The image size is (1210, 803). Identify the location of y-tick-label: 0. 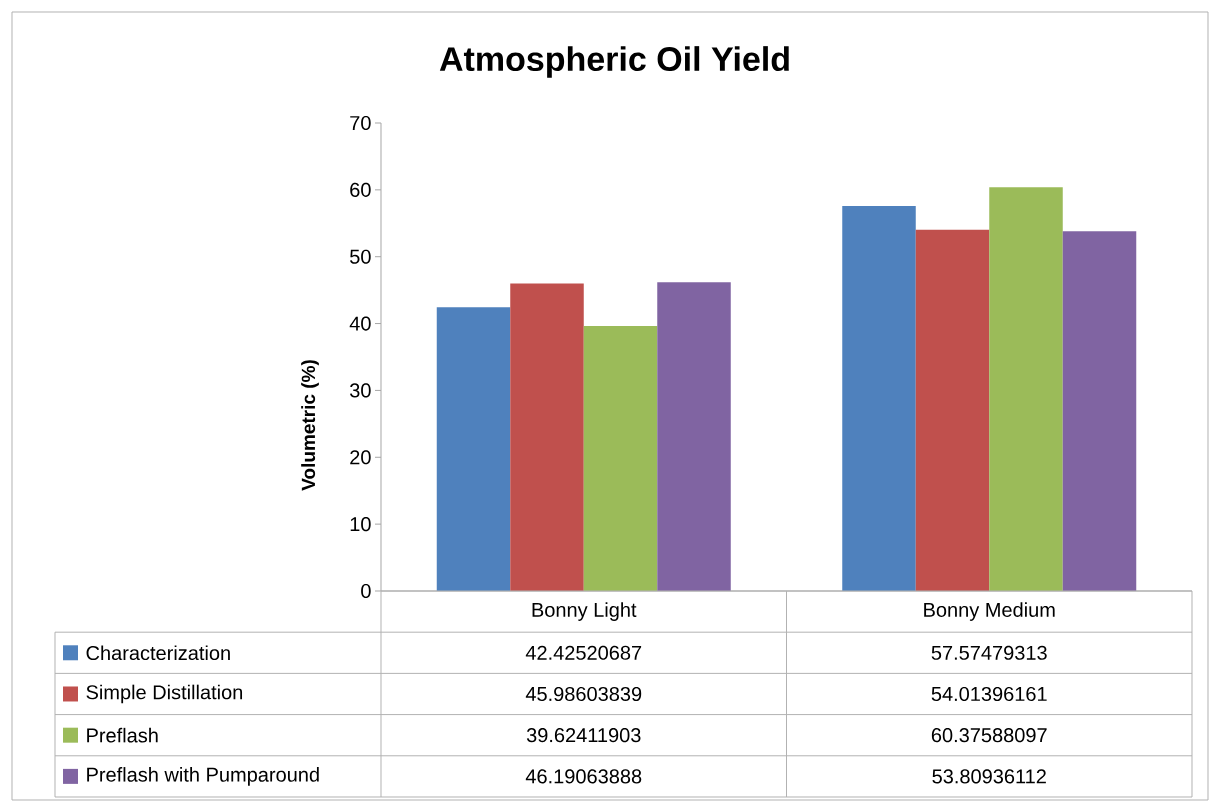
(366, 591).